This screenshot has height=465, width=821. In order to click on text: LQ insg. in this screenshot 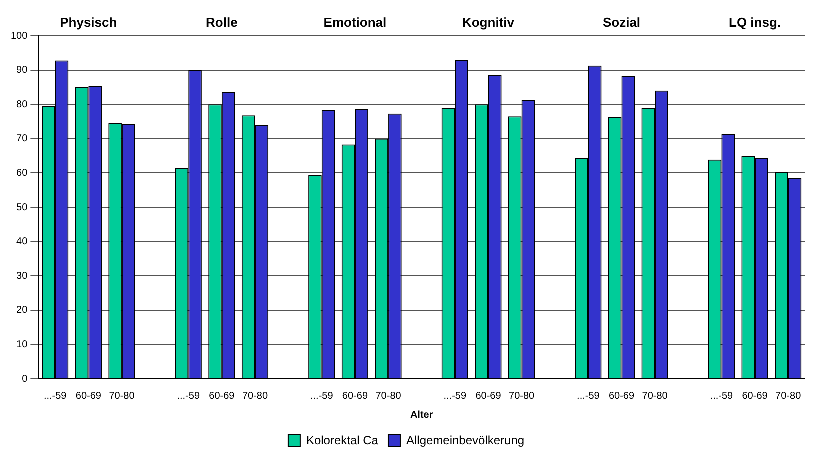, I will do `click(755, 22)`.